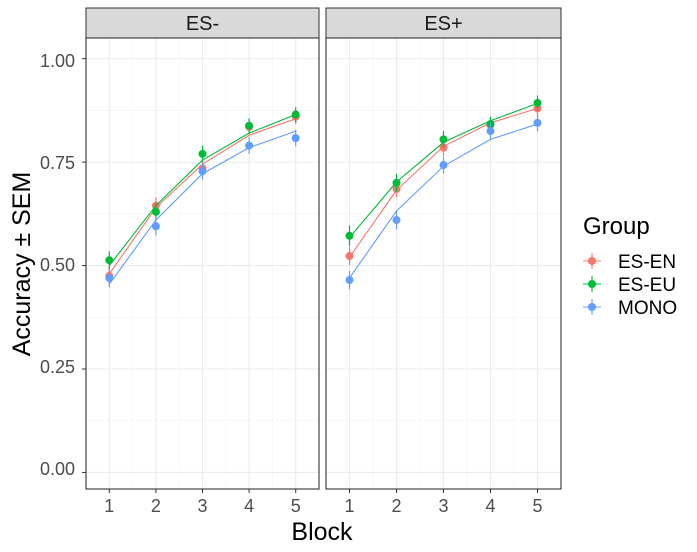 This screenshot has width=697, height=552. I want to click on y-tick-label: 0.25, so click(57, 367).